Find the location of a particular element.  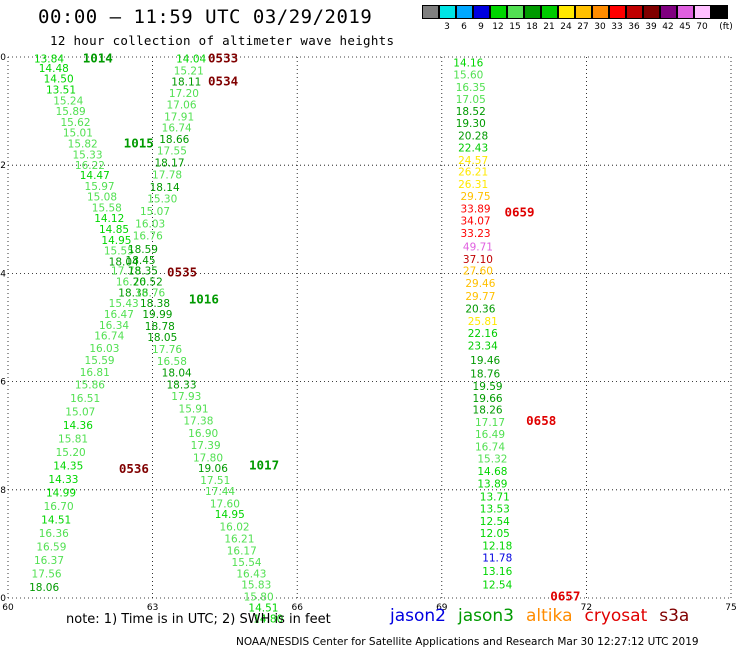

wave-height-value: 18.78 is located at coordinates (160, 327).